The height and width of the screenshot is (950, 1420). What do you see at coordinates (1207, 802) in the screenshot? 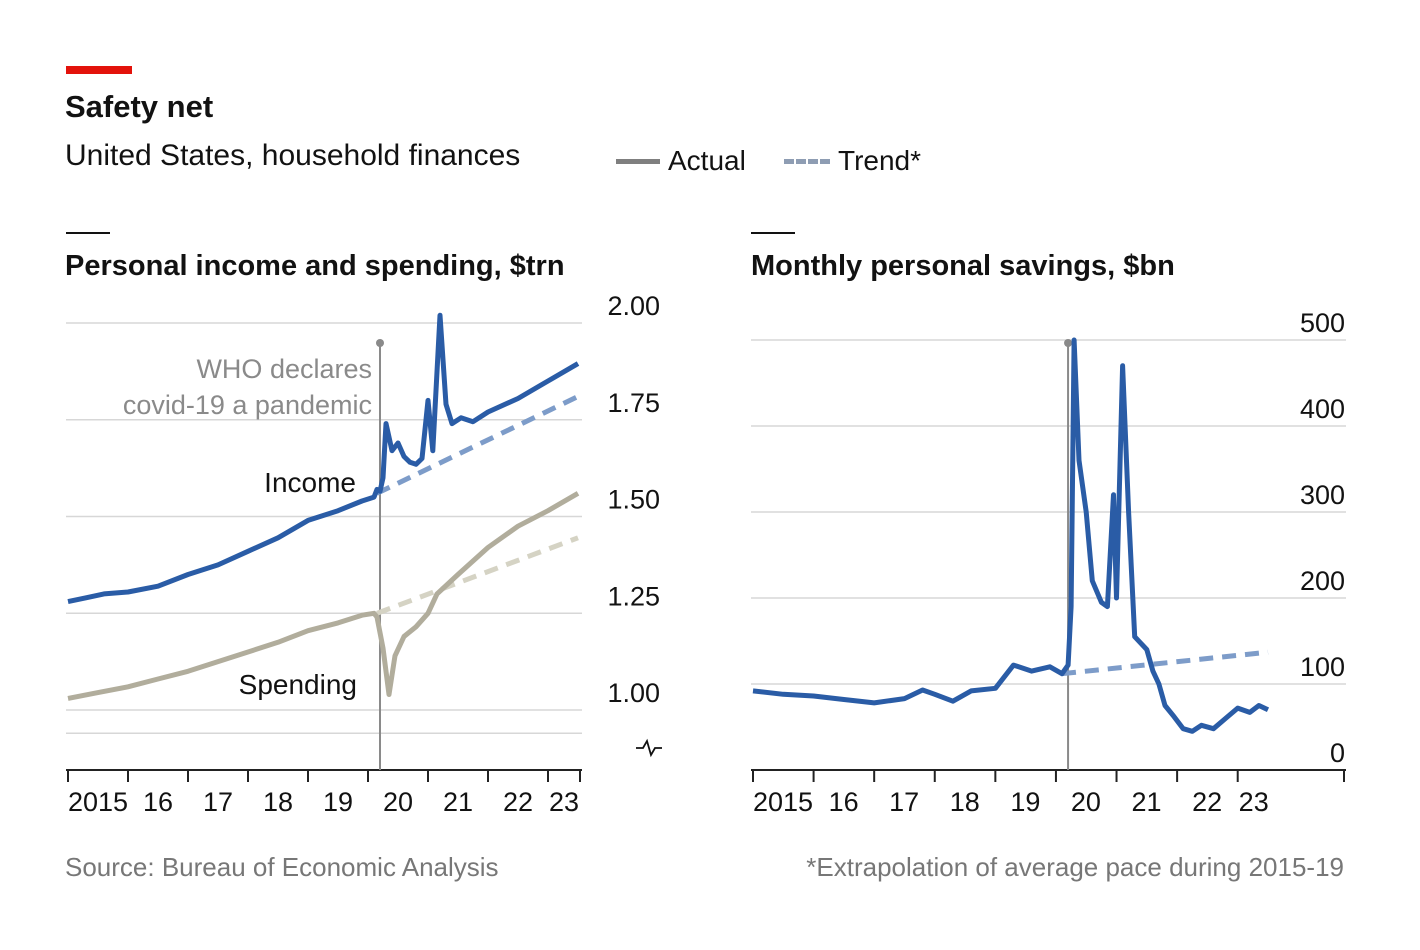
I see `chart2-x-tick-label: 22` at bounding box center [1207, 802].